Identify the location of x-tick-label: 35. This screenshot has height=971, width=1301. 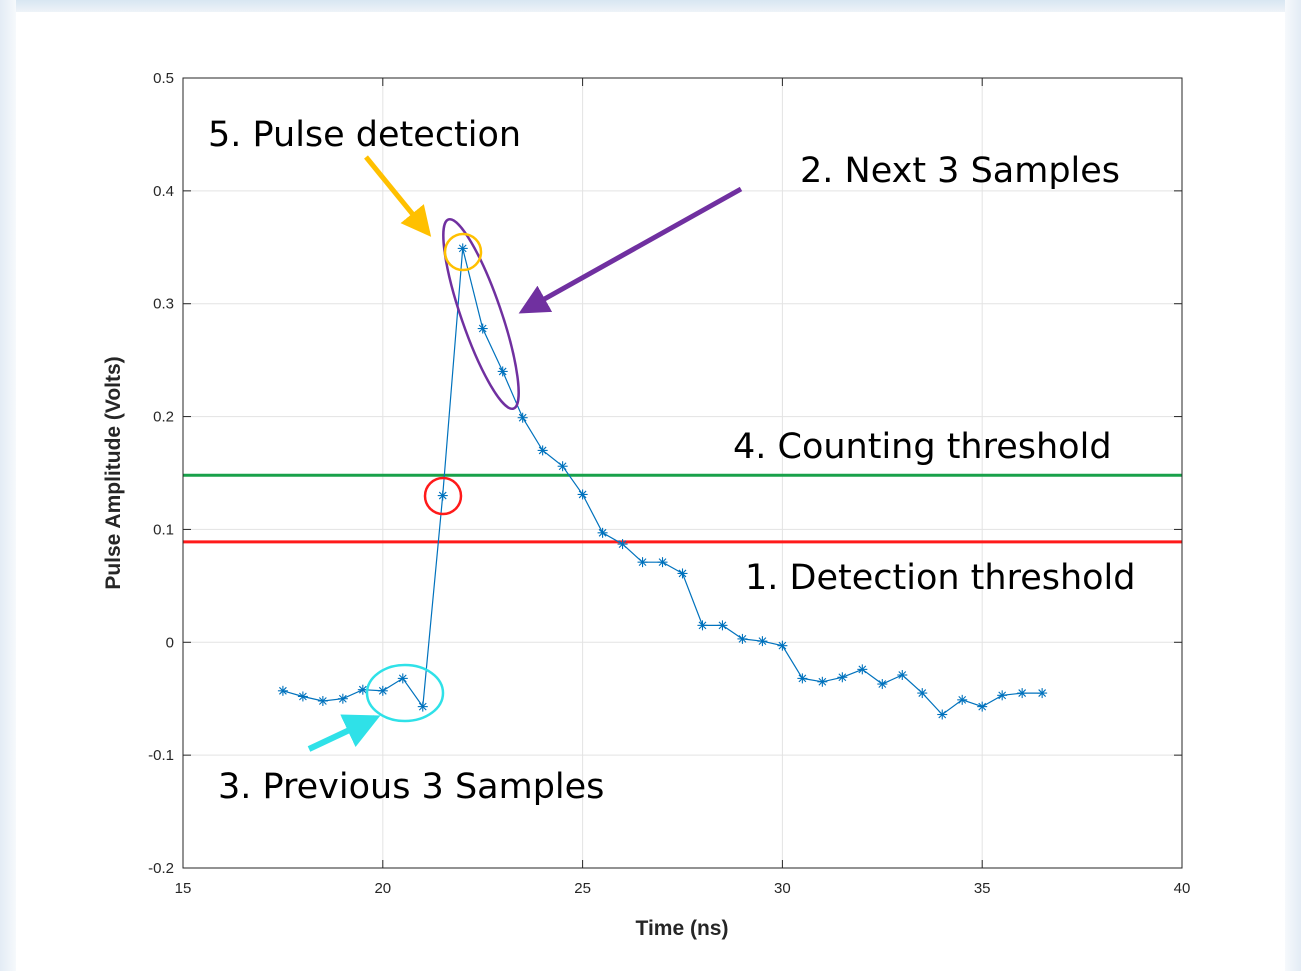
(982, 888).